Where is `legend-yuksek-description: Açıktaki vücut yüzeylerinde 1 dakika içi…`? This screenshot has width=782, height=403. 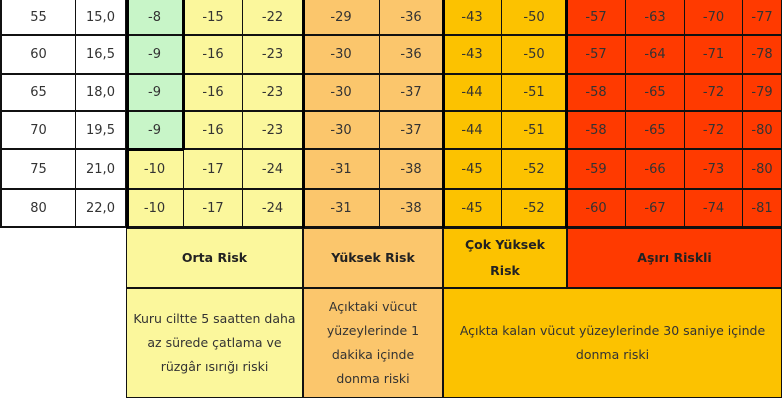
legend-yuksek-description: Açıktaki vücut yüzeylerinde 1 dakika içi… is located at coordinates (373, 343).